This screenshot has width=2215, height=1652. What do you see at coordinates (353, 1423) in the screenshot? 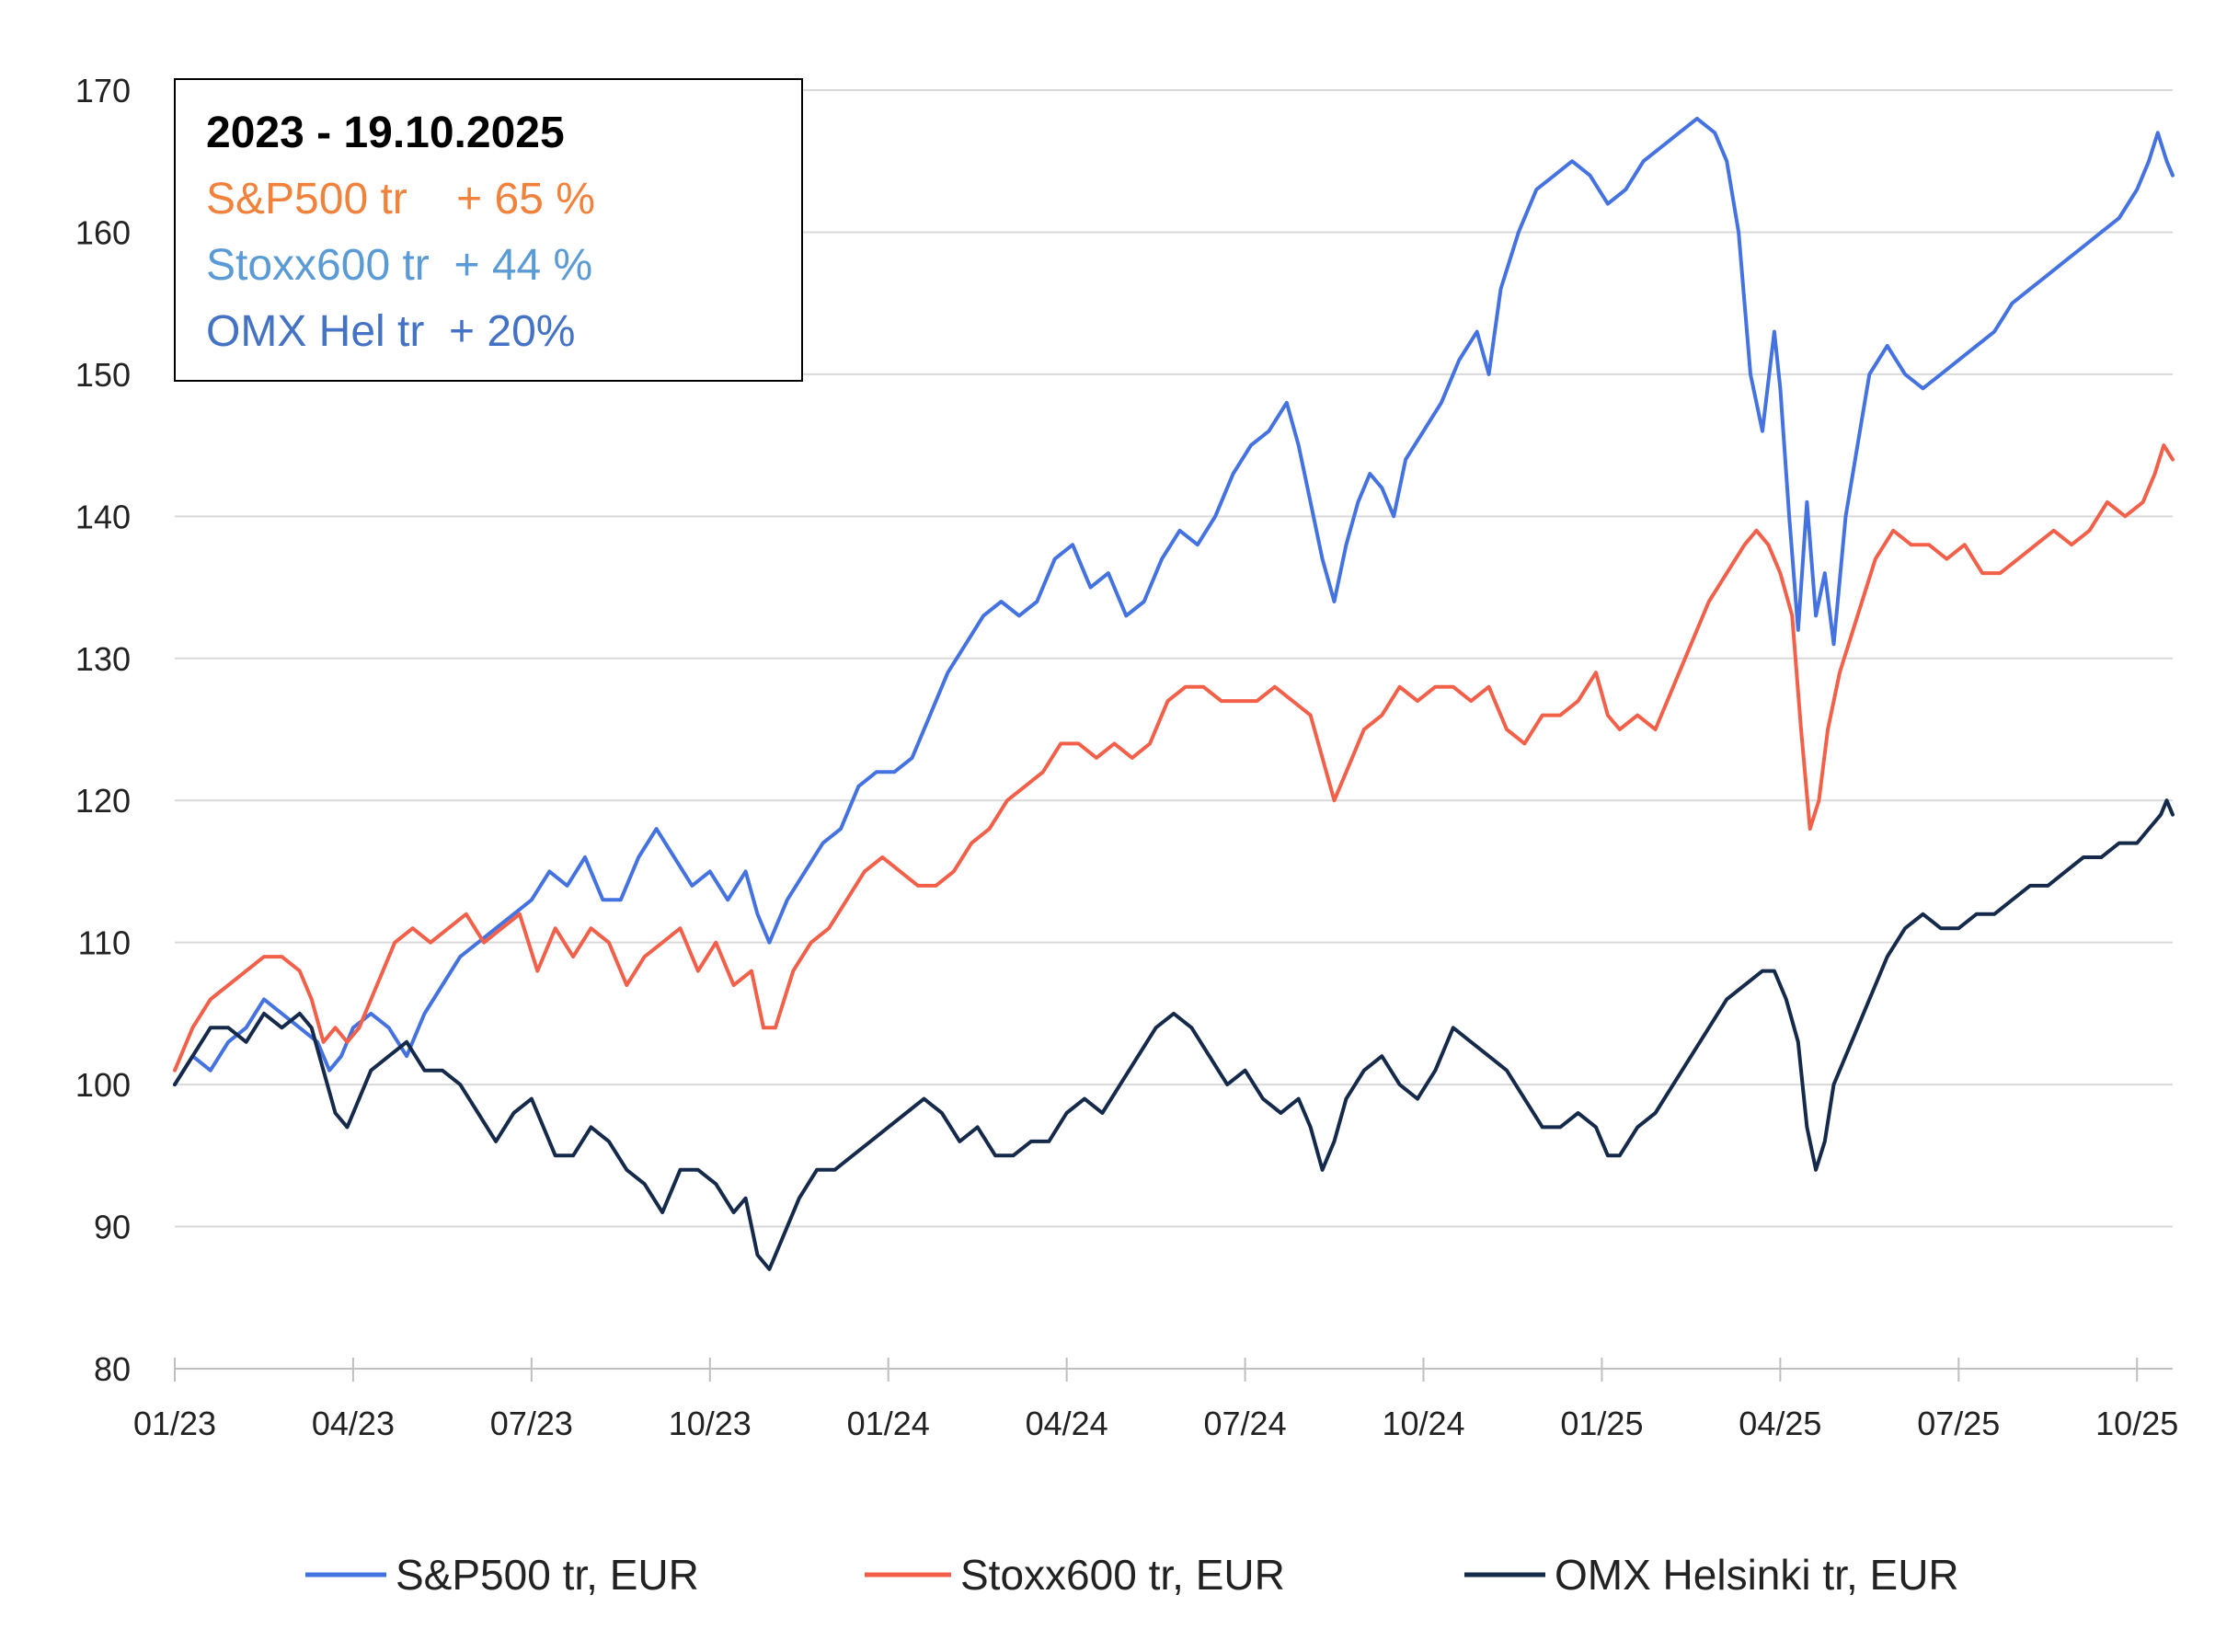
I see `x-tick-label-04-23: 04/23` at bounding box center [353, 1423].